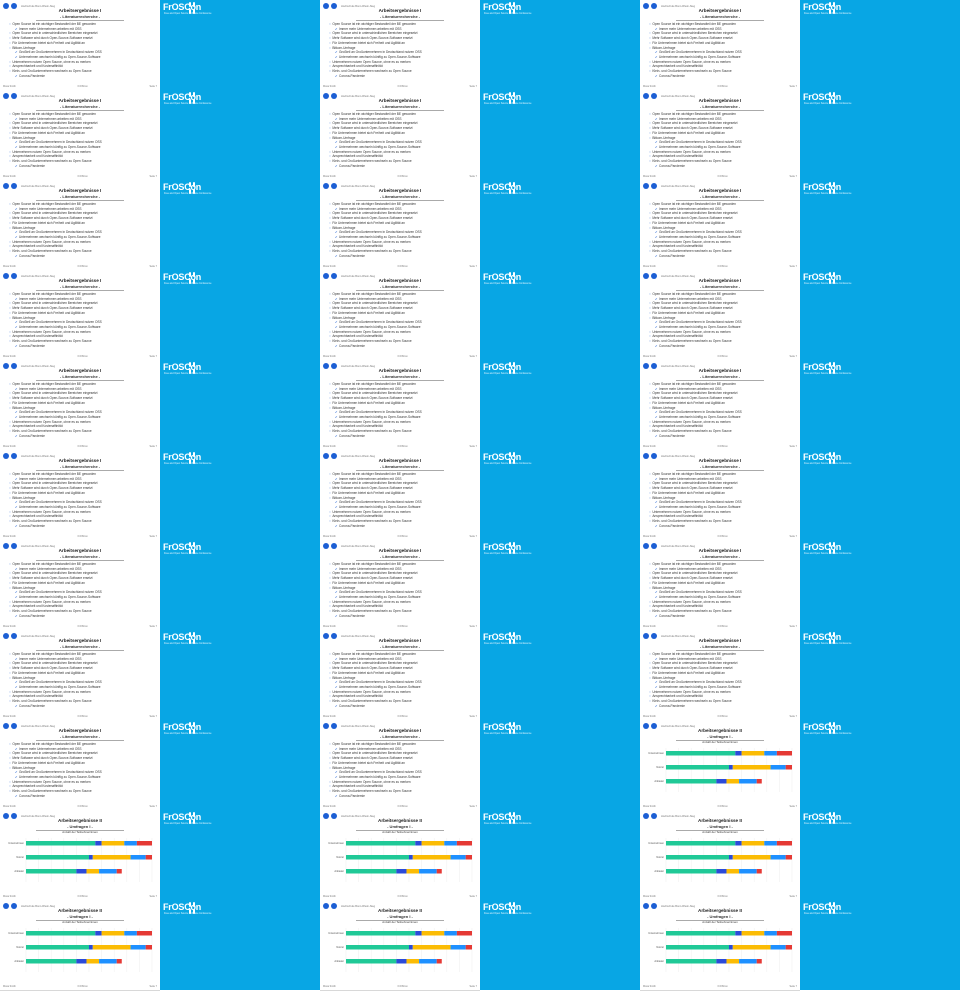 Image resolution: width=960 pixels, height=991 pixels. Describe the element at coordinates (29, 546) in the screenshot. I see `slide-header: Hochschule Bonn-Rhein-Sieg` at that location.